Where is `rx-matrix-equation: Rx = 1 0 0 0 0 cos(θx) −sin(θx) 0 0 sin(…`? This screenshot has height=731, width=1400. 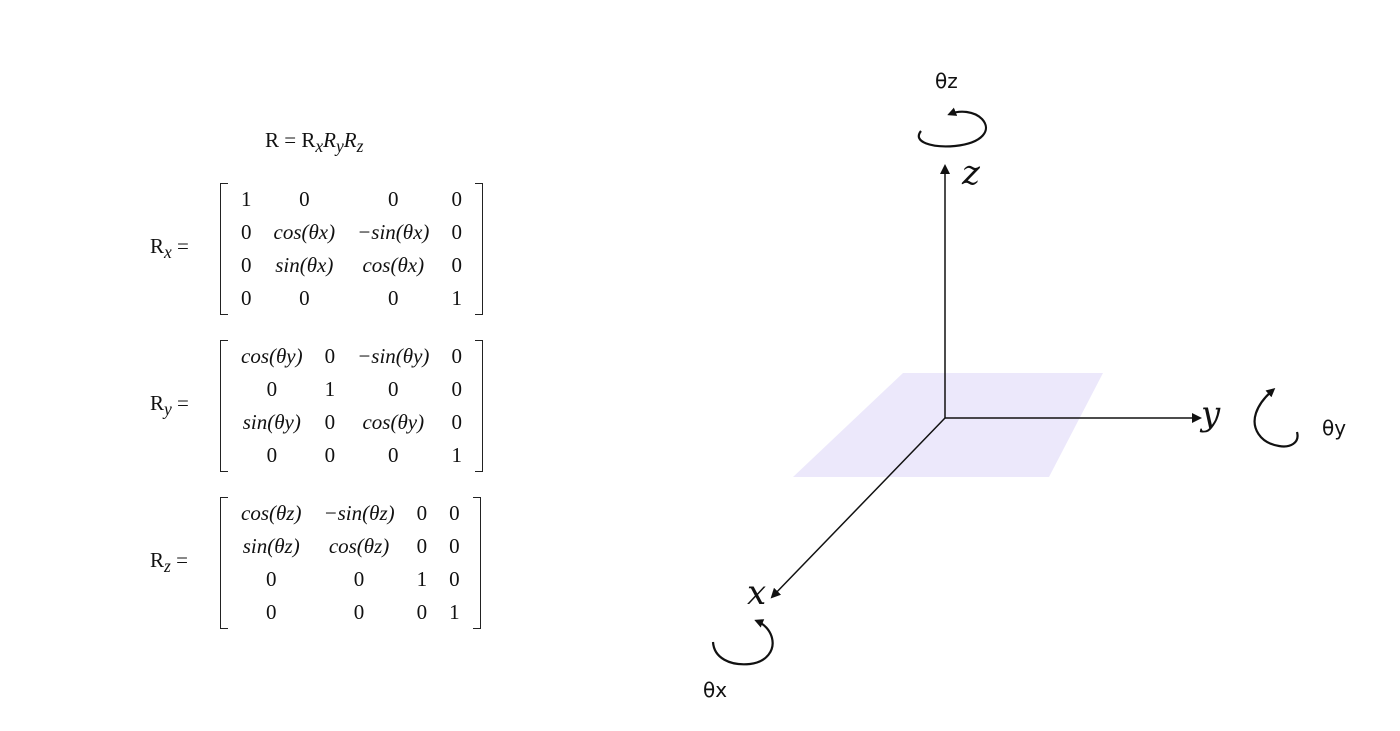 rx-matrix-equation: Rx = 1 0 0 0 0 cos(θx) −sin(θx) 0 0 sin(… is located at coordinates (316, 249).